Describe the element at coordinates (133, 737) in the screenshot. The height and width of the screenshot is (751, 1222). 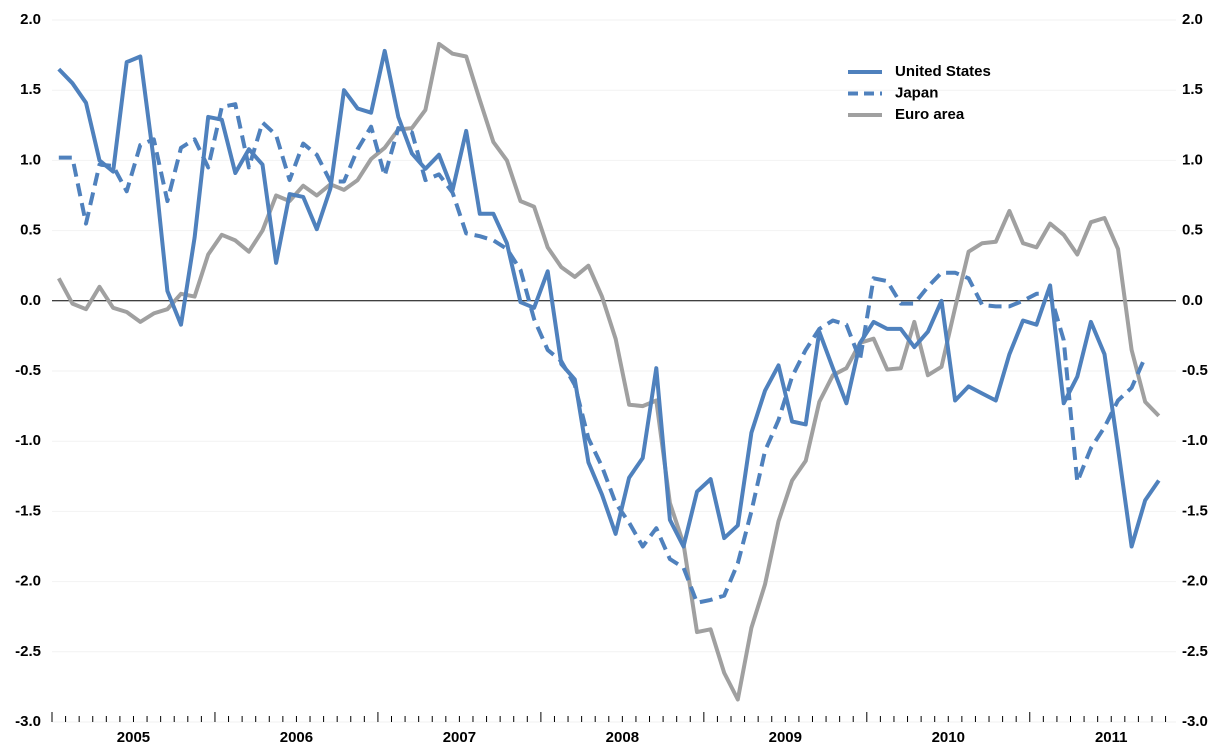
I see `x-tick-label: 2005` at that location.